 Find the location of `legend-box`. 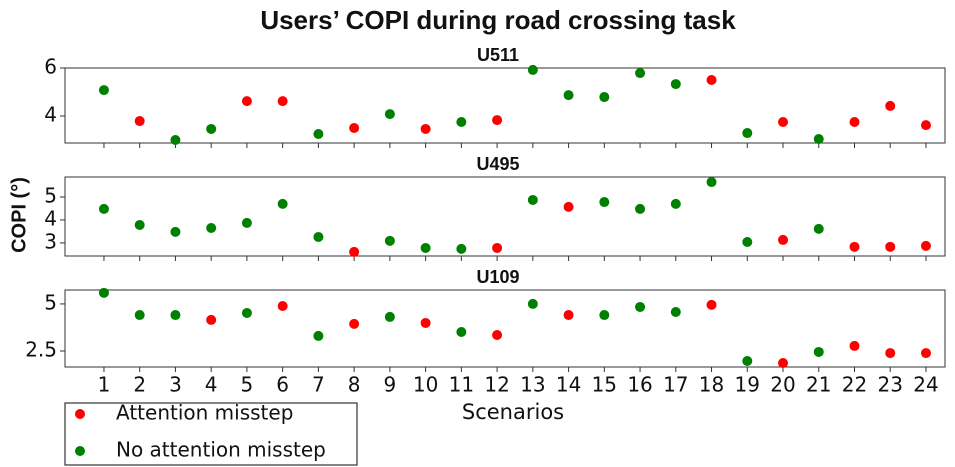

legend-box is located at coordinates (211, 434).